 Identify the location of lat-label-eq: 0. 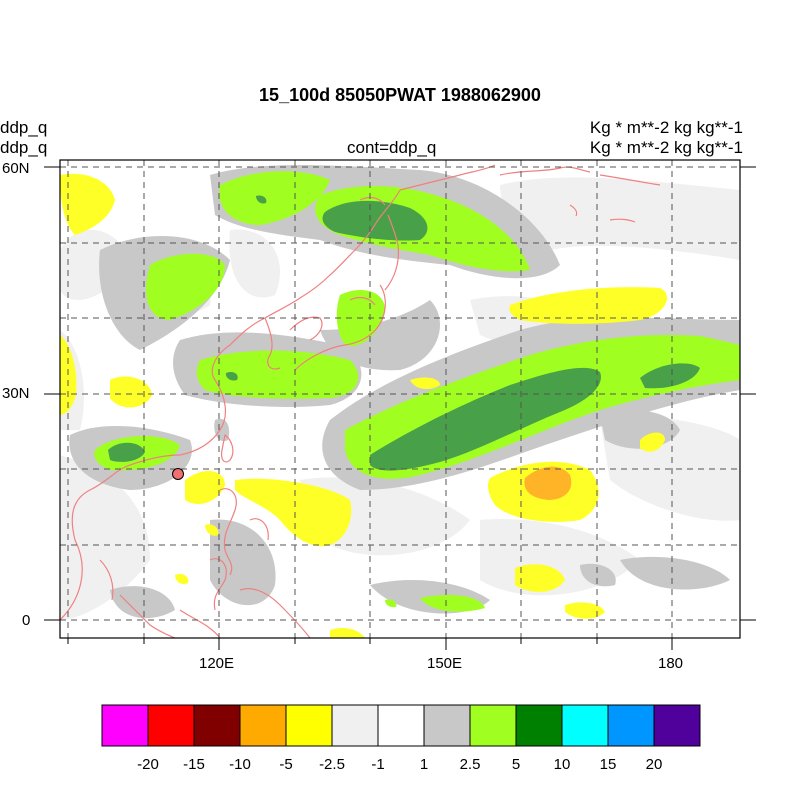
(26, 620).